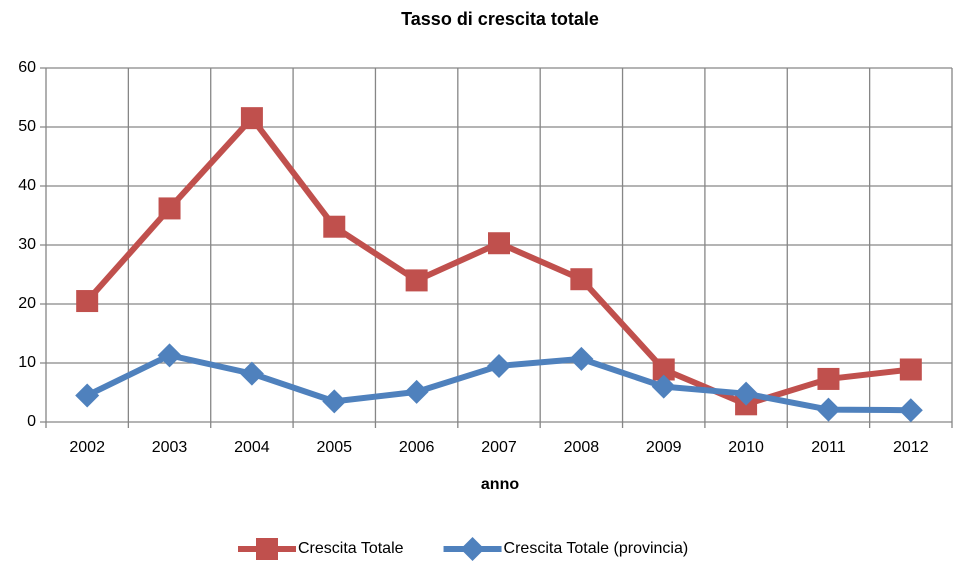 The height and width of the screenshot is (565, 954). I want to click on y-tick-label: 60, so click(27, 67).